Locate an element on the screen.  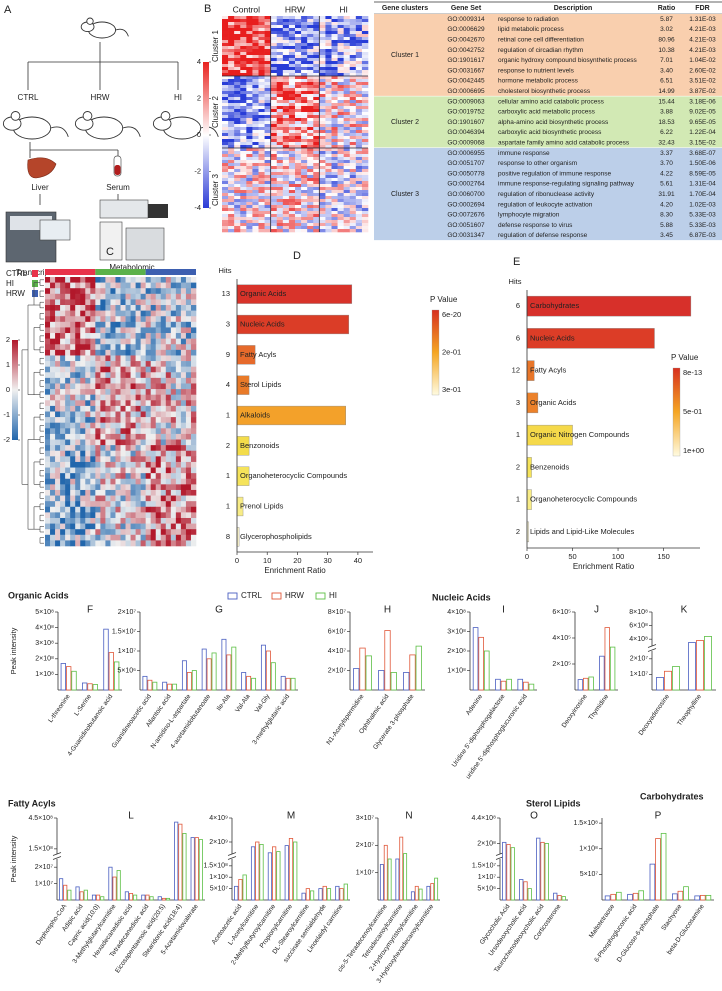
x-tick-label: 50 is located at coordinates (572, 556).